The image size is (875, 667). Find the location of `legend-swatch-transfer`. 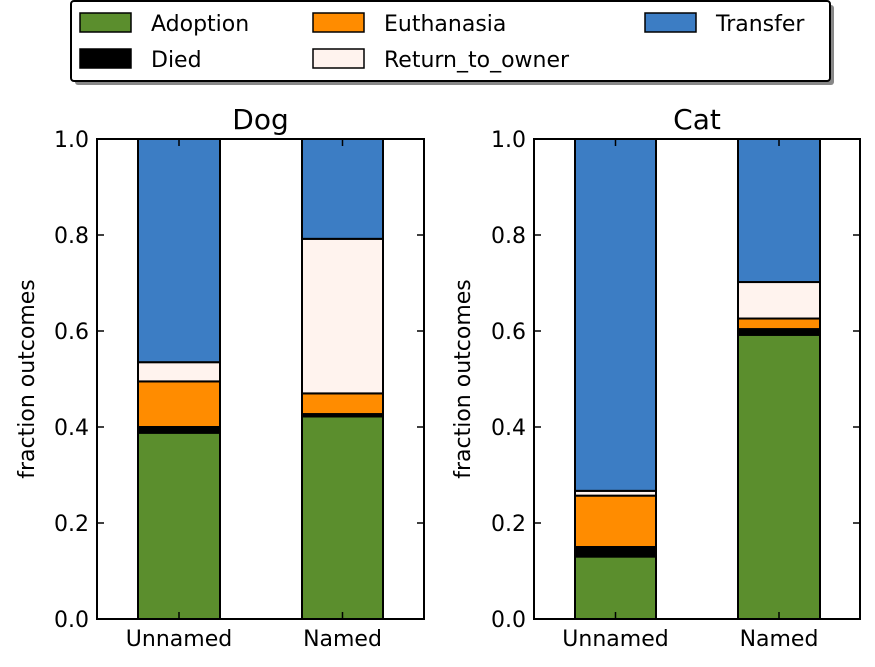

legend-swatch-transfer is located at coordinates (670, 22).